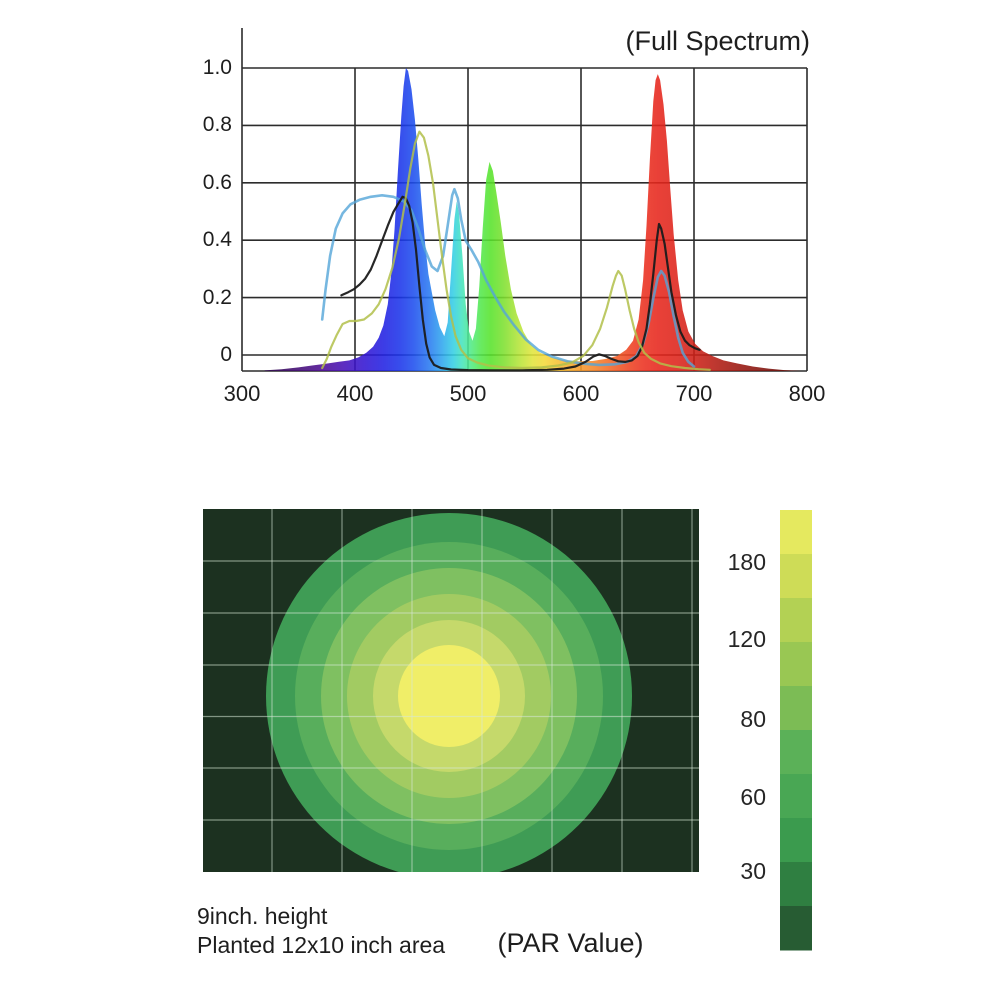 This screenshot has width=1000, height=1000. What do you see at coordinates (753, 797) in the screenshot?
I see `colorbar-tick-label: 60` at bounding box center [753, 797].